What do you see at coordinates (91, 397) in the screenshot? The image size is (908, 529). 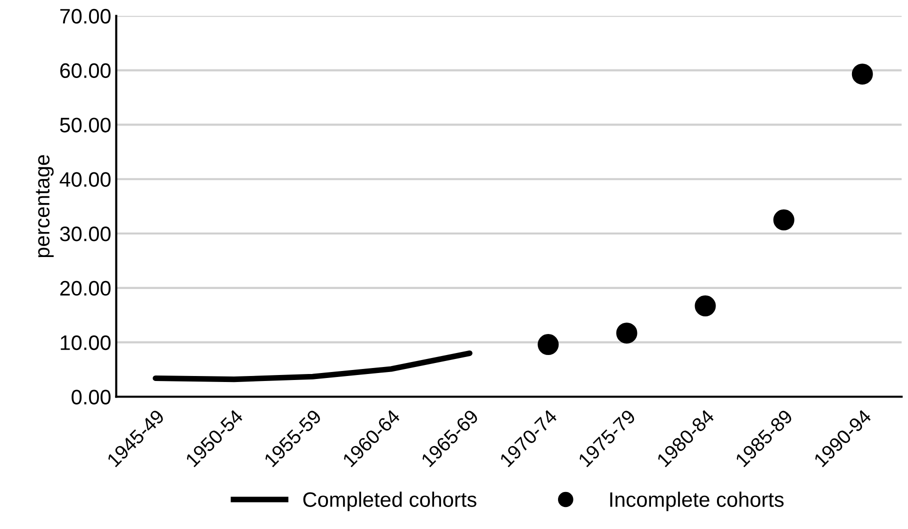 I see `y-tick-label: 0.00` at bounding box center [91, 397].